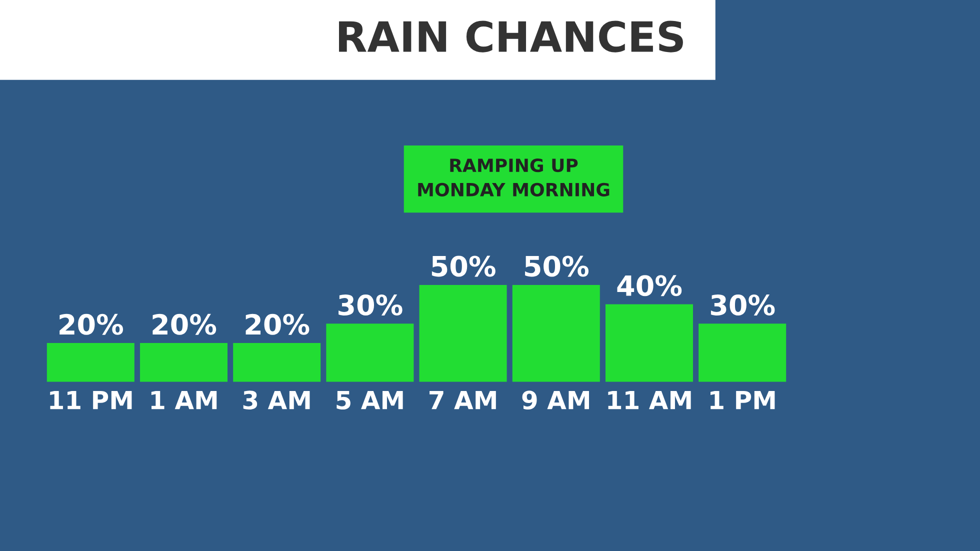 The width and height of the screenshot is (980, 551). What do you see at coordinates (369, 400) in the screenshot?
I see `x-tick-label: 5 AM` at bounding box center [369, 400].